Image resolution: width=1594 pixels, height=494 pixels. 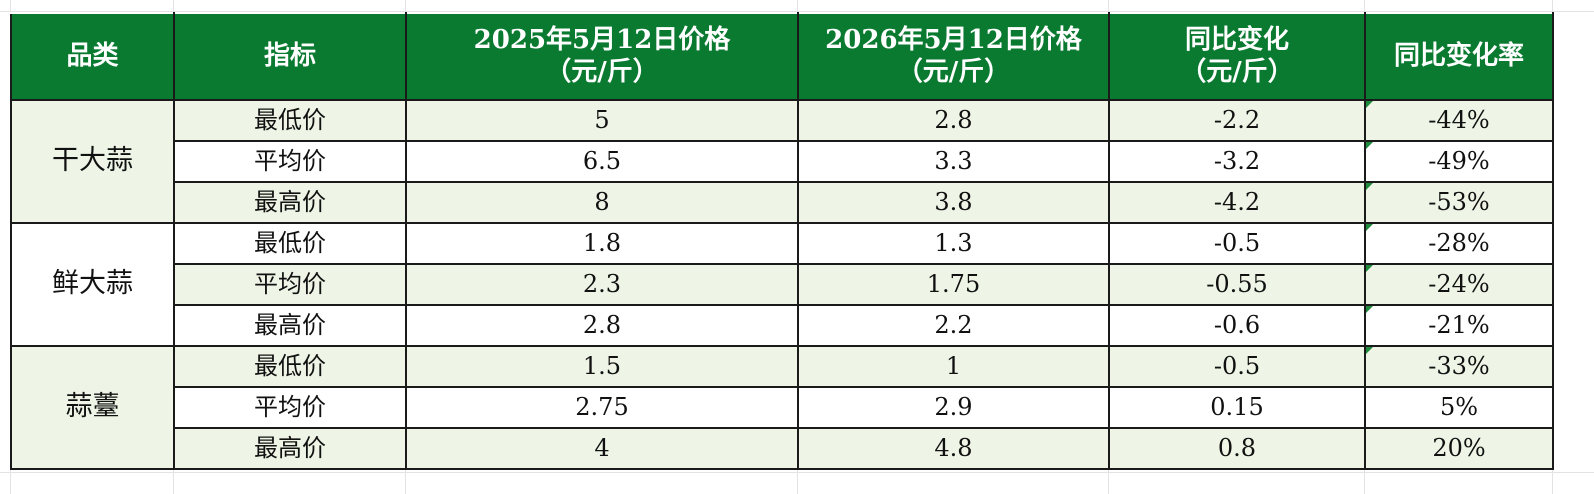 What do you see at coordinates (602, 40) in the screenshot?
I see `header-price-2025-line1: 2025年5月12日价格` at bounding box center [602, 40].